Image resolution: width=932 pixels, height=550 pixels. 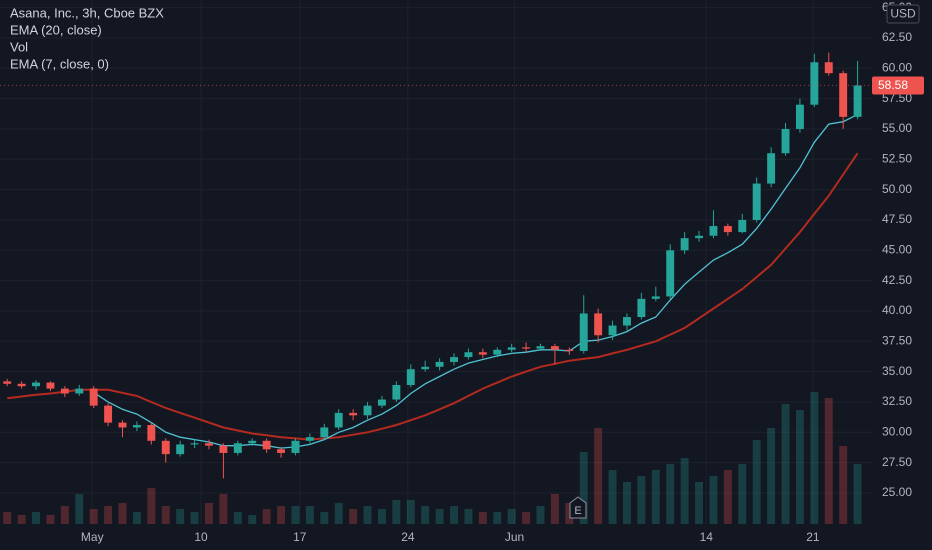 I want to click on currency-box, so click(x=903, y=14).